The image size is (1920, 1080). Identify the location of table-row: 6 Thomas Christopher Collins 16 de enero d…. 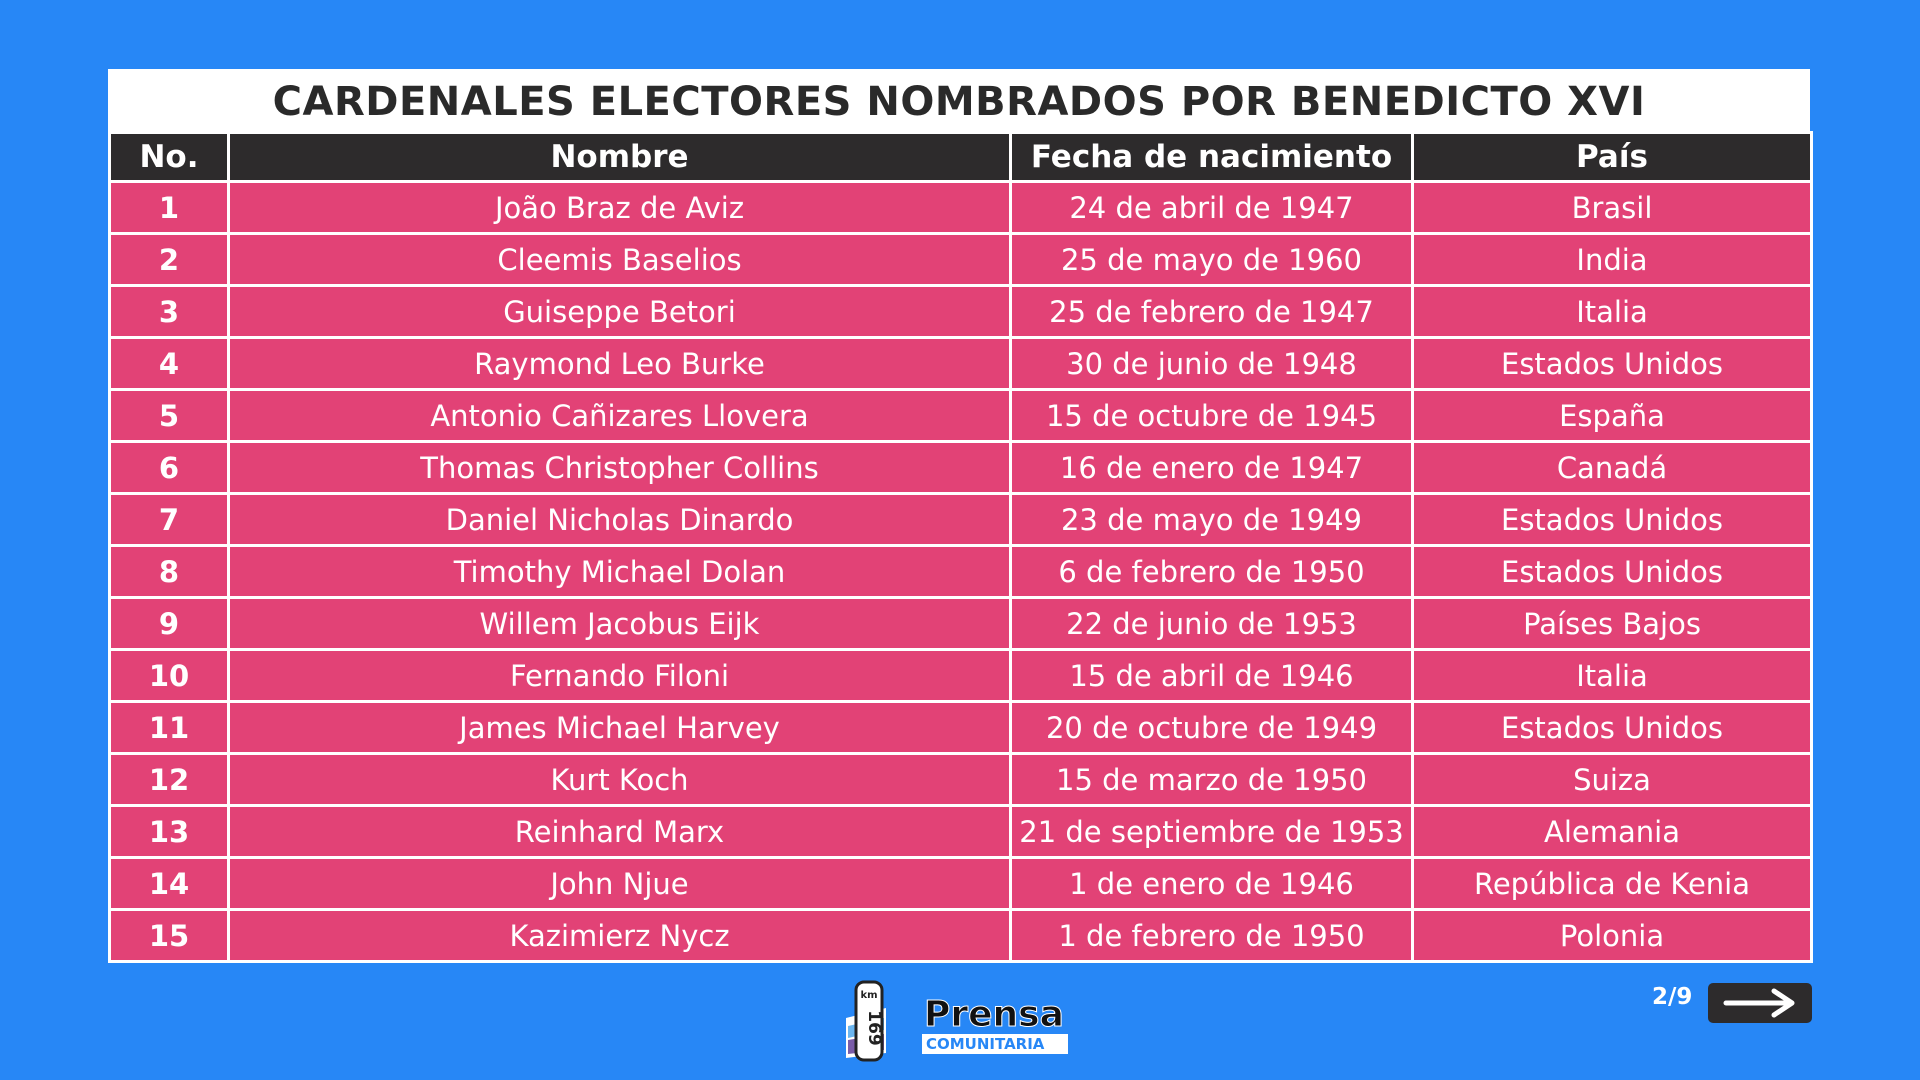
(960, 467).